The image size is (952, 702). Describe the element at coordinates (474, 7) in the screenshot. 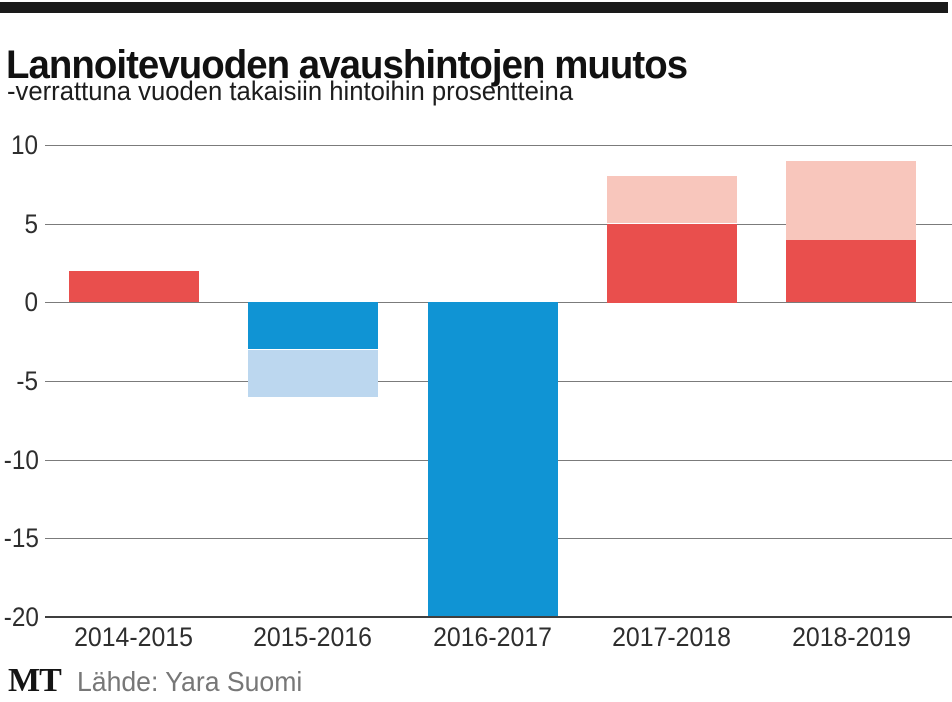

I see `masthead-bar` at that location.